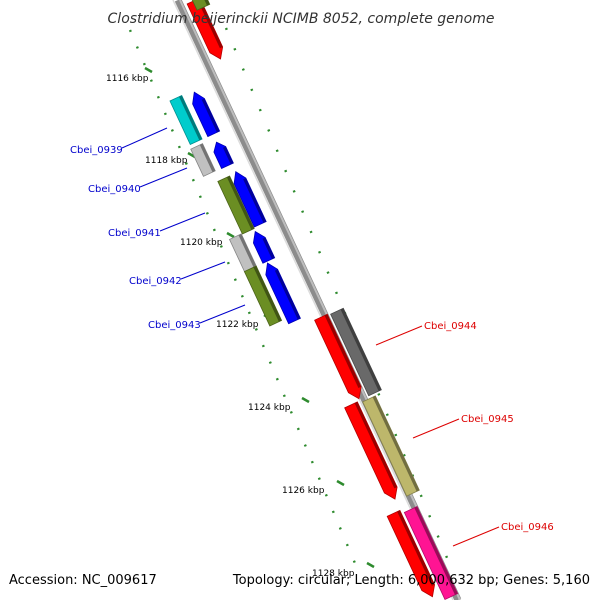 The image size is (600, 600). I want to click on gene-label: Cbei_0939, so click(96, 150).